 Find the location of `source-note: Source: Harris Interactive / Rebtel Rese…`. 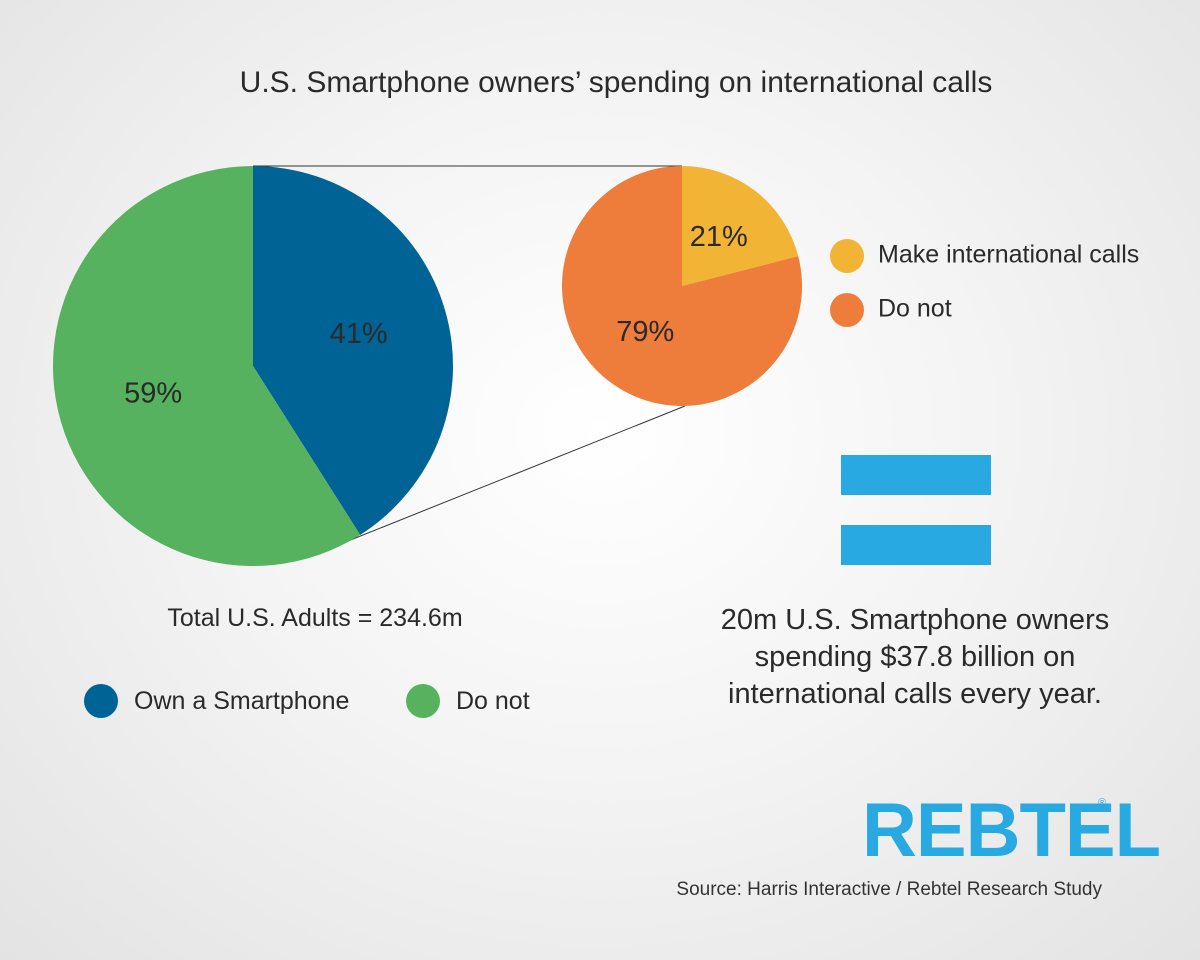

source-note: Source: Harris Interactive / Rebtel Rese… is located at coordinates (889, 889).